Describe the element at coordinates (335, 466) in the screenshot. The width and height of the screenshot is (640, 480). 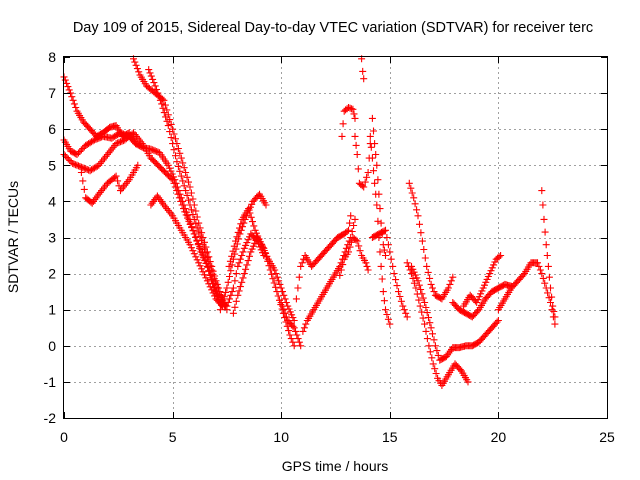
I see `x-axis-label: GPS time / hours` at that location.